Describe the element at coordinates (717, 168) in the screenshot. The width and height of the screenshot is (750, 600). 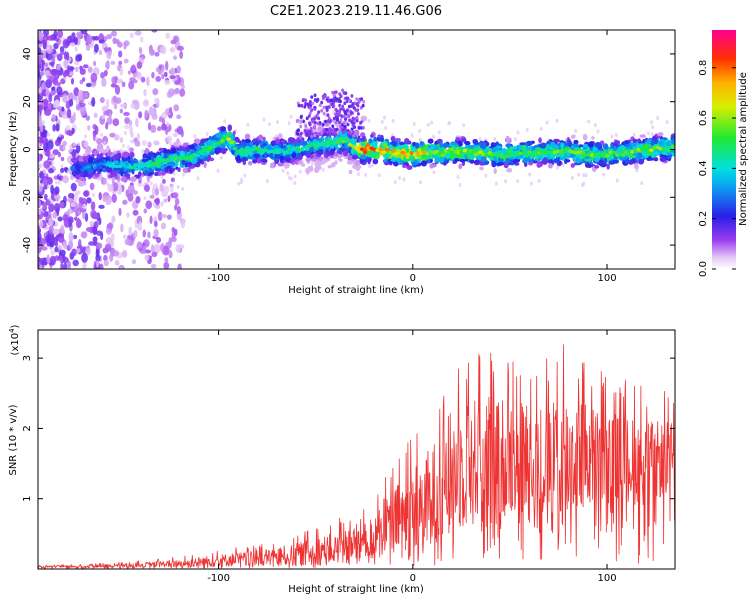
I see `colorbar-ticks: 0.0 0.2 0.4 0.6 0.8` at that location.